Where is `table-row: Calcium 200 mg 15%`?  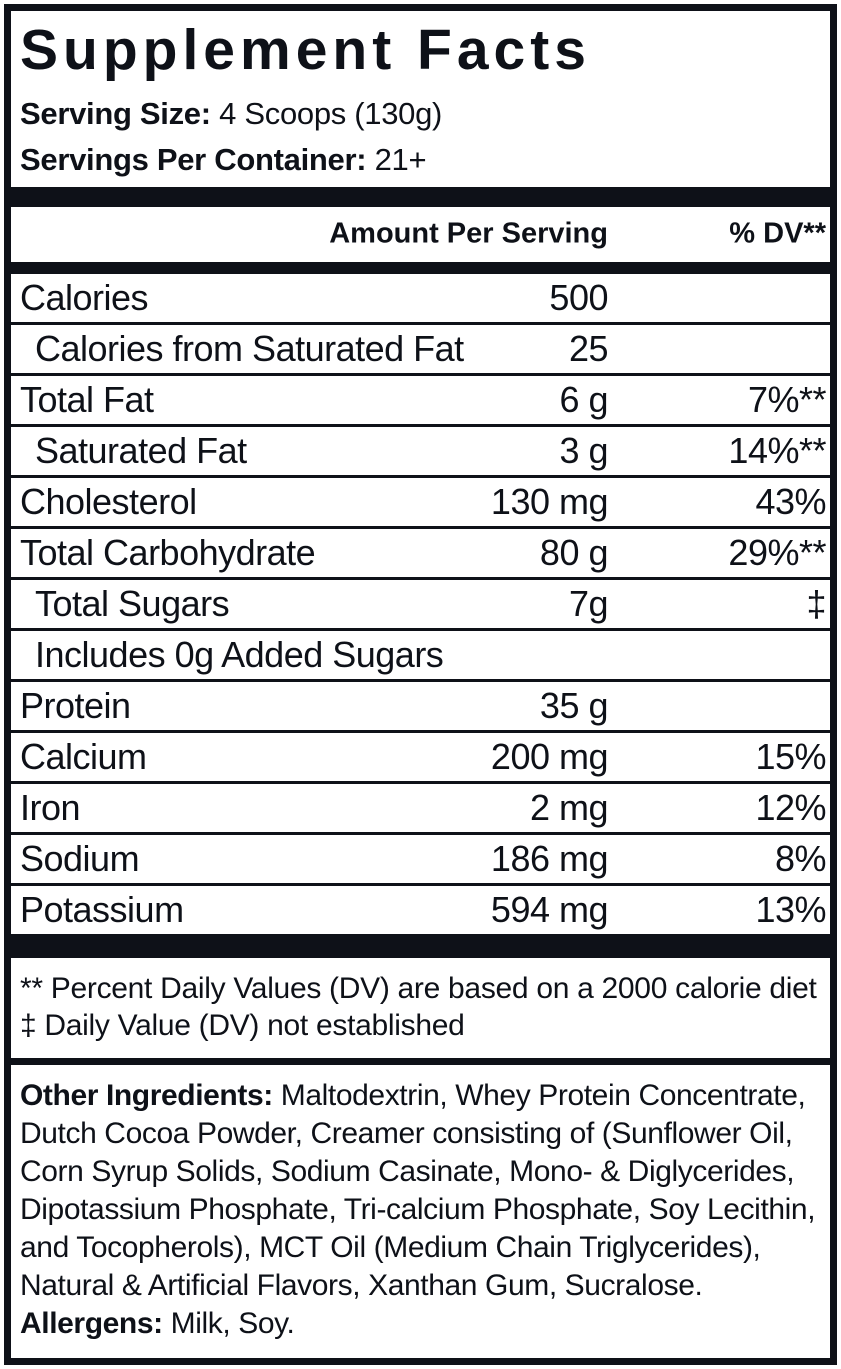 table-row: Calcium 200 mg 15% is located at coordinates (420, 758).